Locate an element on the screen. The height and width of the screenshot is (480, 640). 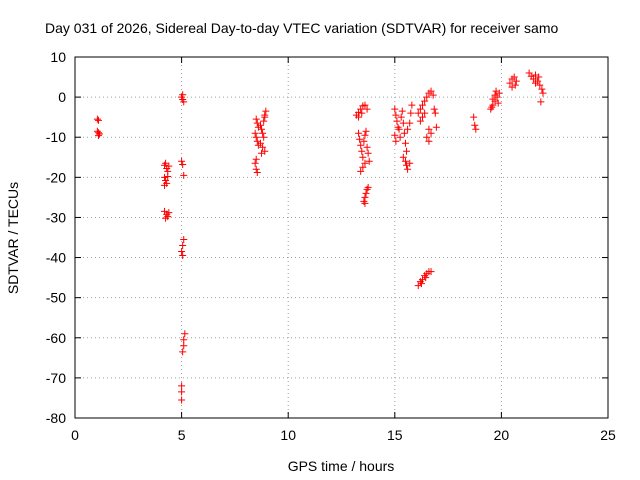
y-tick-label: -50 is located at coordinates (56, 298).